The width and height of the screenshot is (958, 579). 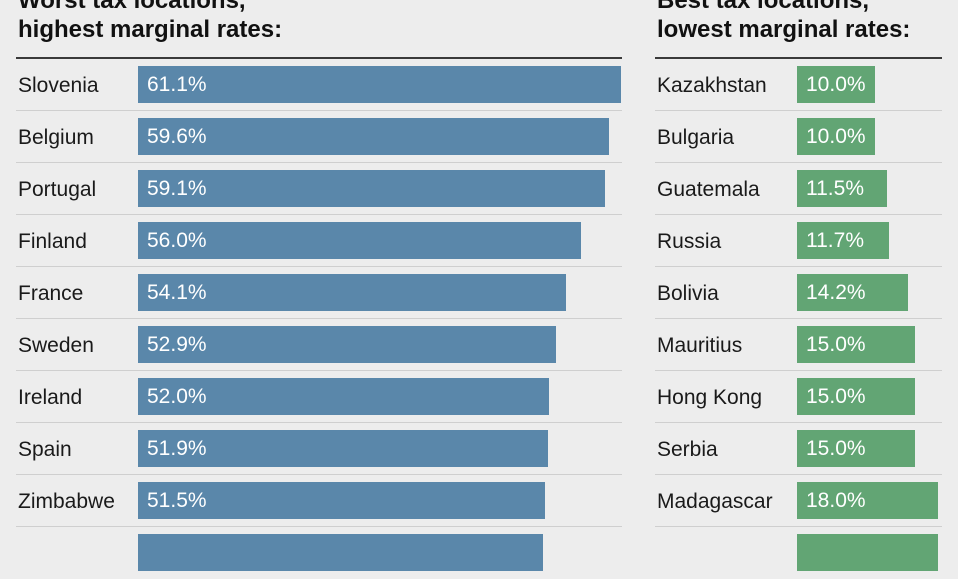 I want to click on worst-value-label: 56.0%, so click(x=177, y=240).